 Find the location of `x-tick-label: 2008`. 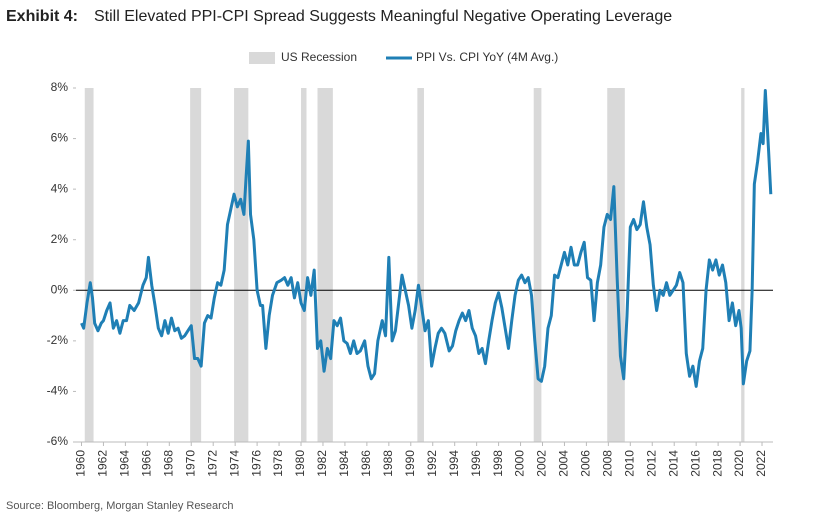

x-tick-label: 2008 is located at coordinates (608, 463).